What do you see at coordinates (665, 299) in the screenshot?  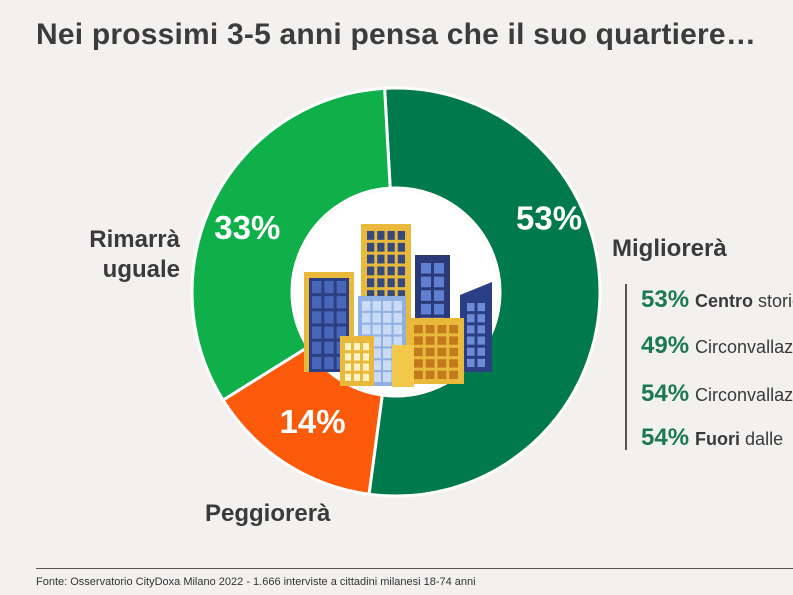 I see `breakdown-pct: 53%` at bounding box center [665, 299].